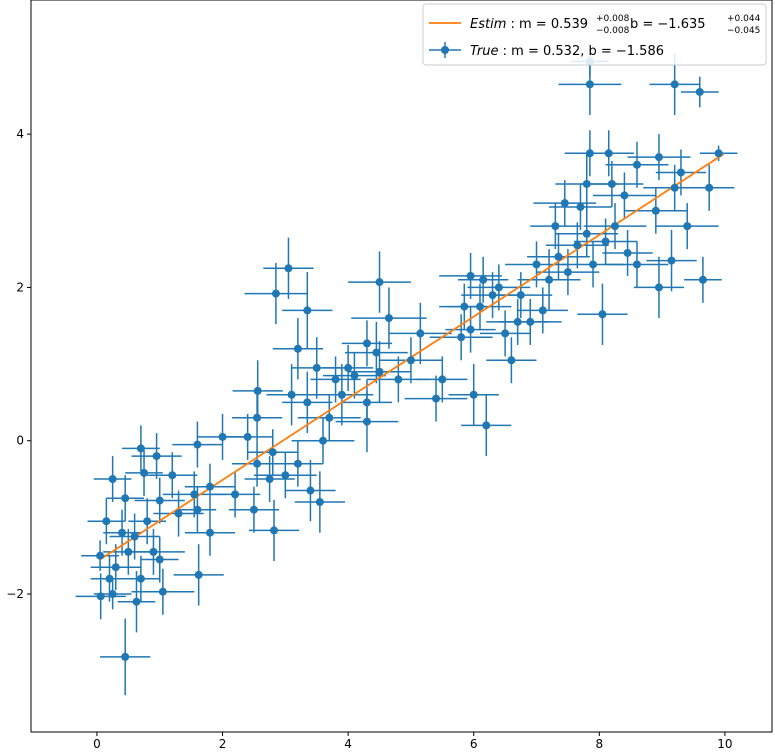  What do you see at coordinates (223, 744) in the screenshot?
I see `x-tick-label-1: 2` at bounding box center [223, 744].